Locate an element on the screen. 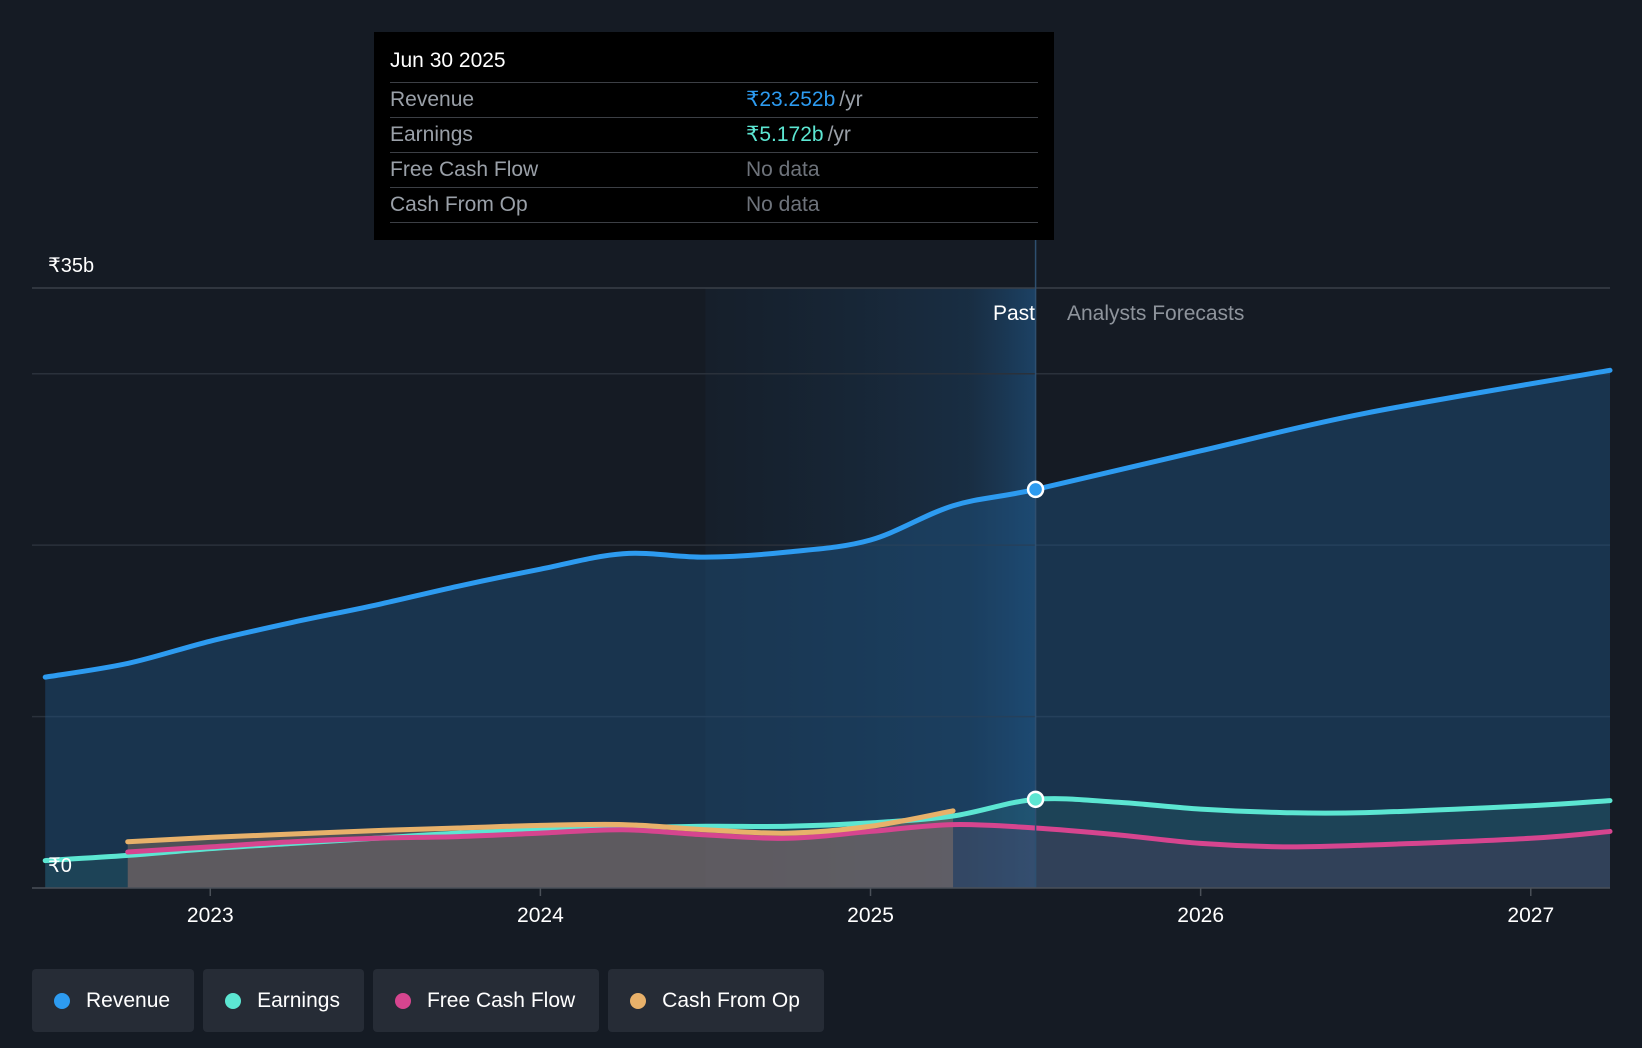  legend-label: Cash From Op is located at coordinates (731, 1000).